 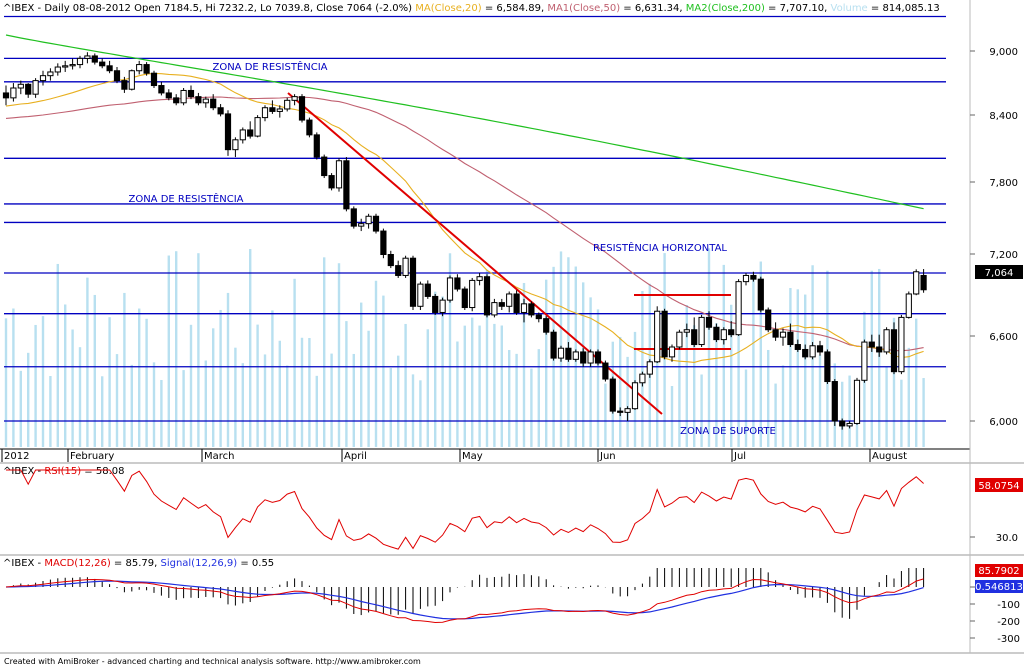 What do you see at coordinates (660, 247) in the screenshot?
I see `label-resistencia-horizontal: RESISTÊNCIA HORIZONTAL` at bounding box center [660, 247].